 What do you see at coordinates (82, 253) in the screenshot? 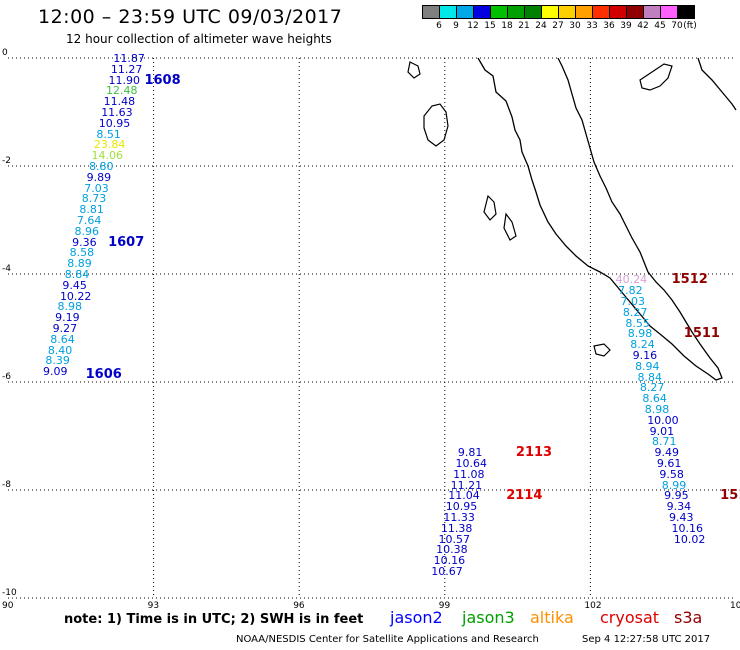
I see `wave-height-reading: 8.58` at bounding box center [82, 253].